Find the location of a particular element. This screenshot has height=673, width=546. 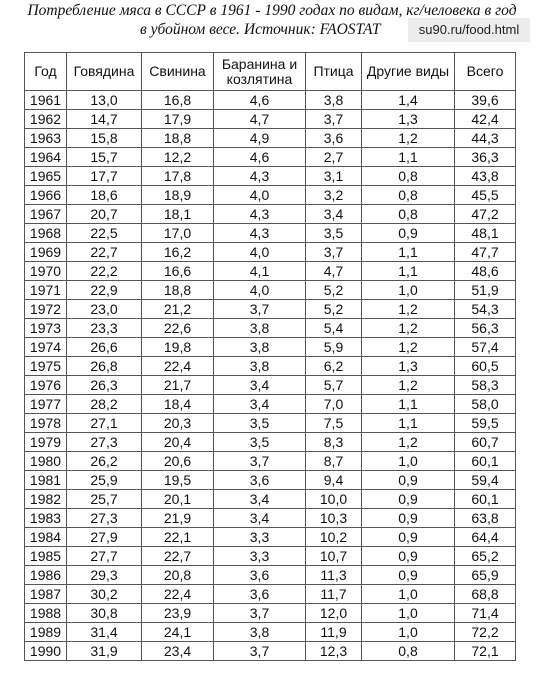

table-cell: 22,9 is located at coordinates (104, 290).